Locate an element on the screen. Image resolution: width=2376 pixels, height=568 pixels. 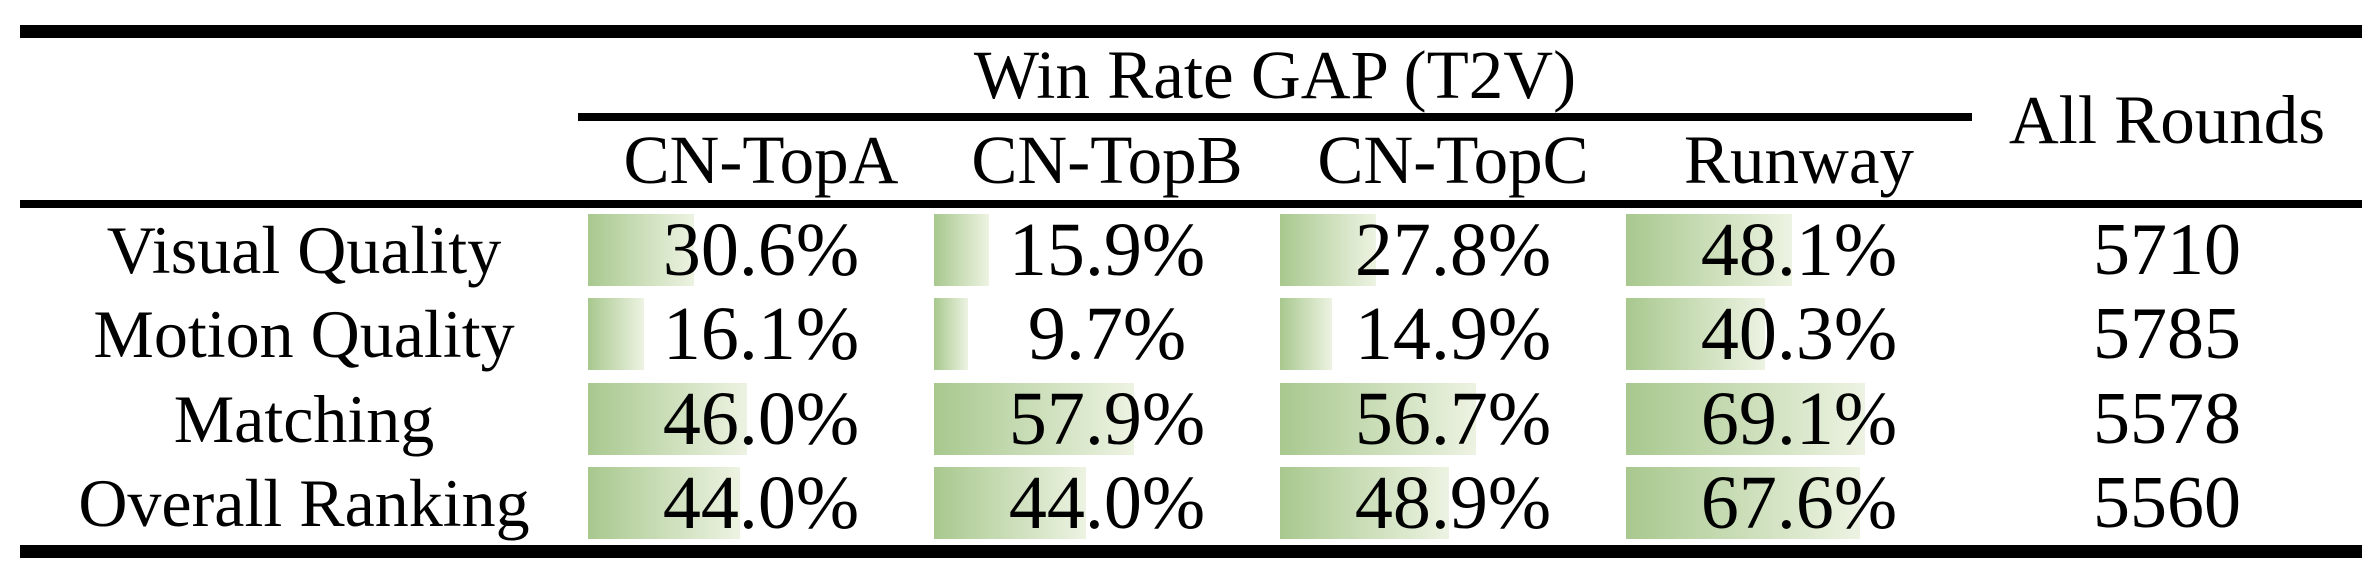
value-cell-cn-topc: 48.9% is located at coordinates (1453, 503).